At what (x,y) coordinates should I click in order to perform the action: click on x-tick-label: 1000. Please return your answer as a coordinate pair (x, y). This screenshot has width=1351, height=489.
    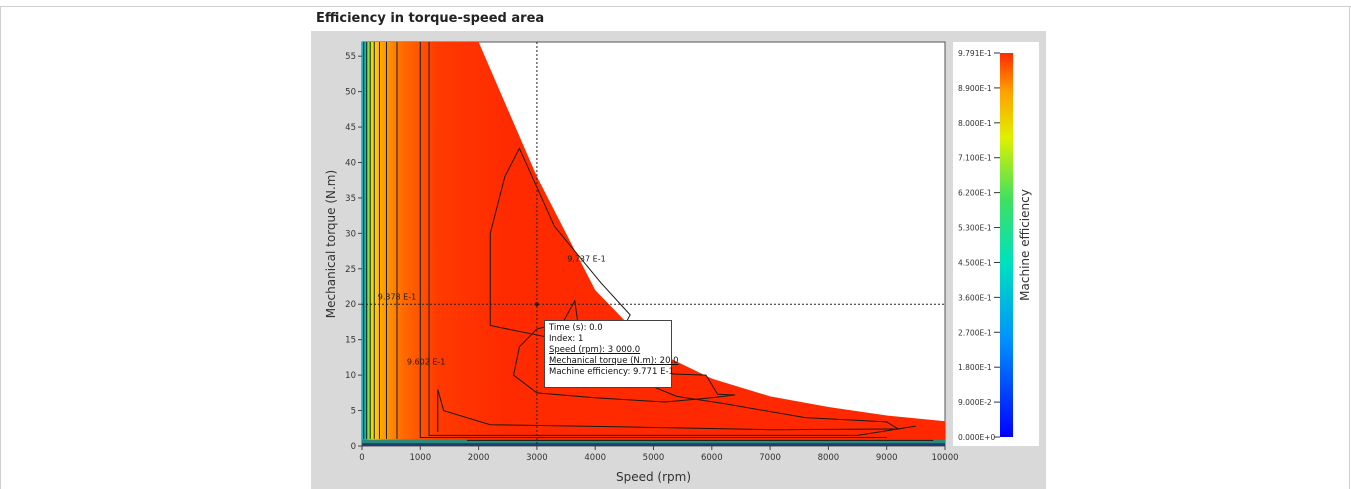
    Looking at the image, I should click on (420, 458).